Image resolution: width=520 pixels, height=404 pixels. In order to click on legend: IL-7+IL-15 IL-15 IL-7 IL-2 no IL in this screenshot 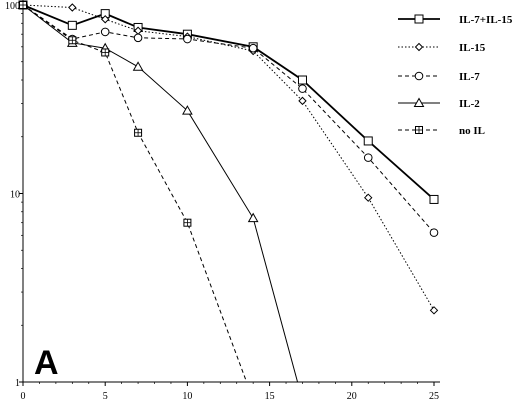, I will do `click(455, 75)`.